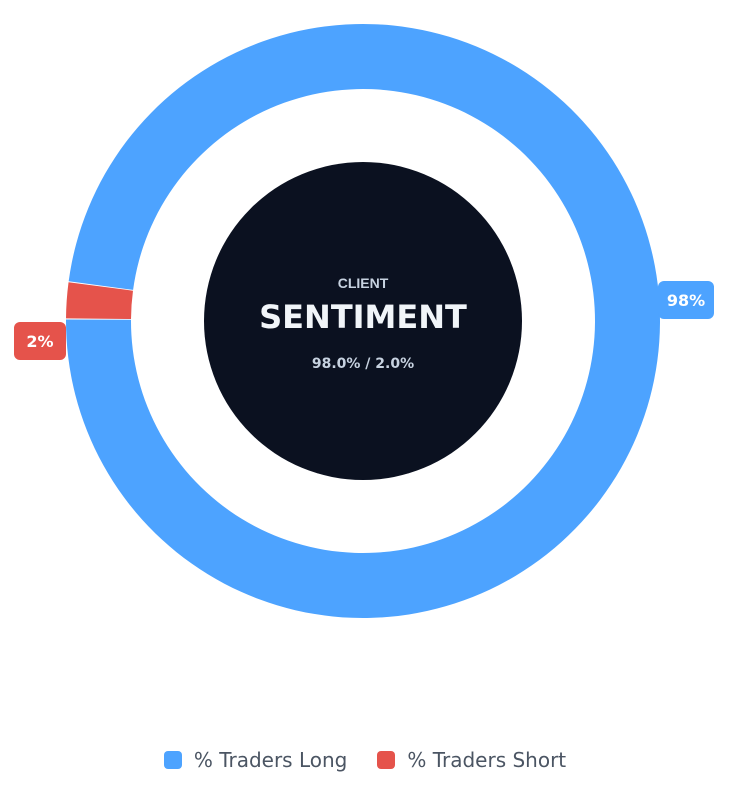 This screenshot has height=785, width=730. What do you see at coordinates (363, 283) in the screenshot?
I see `center-eyebrow: CLIENT` at bounding box center [363, 283].